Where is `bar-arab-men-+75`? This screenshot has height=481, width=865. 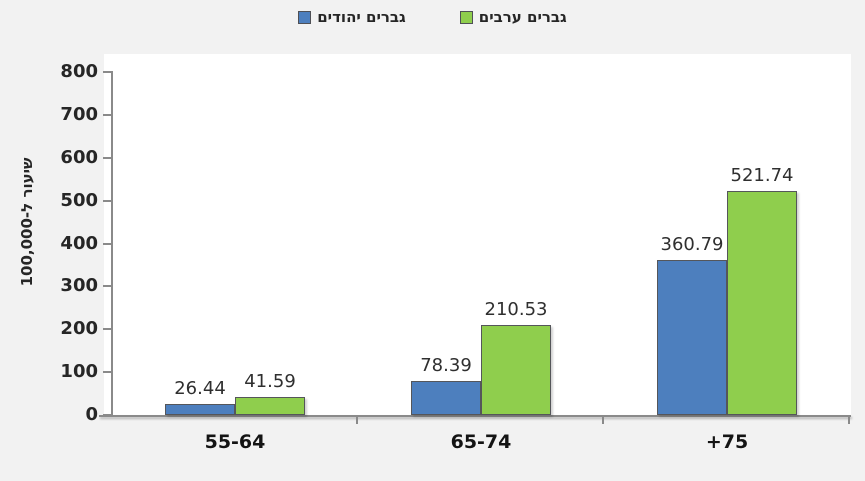 bar-arab-men-+75 is located at coordinates (762, 303).